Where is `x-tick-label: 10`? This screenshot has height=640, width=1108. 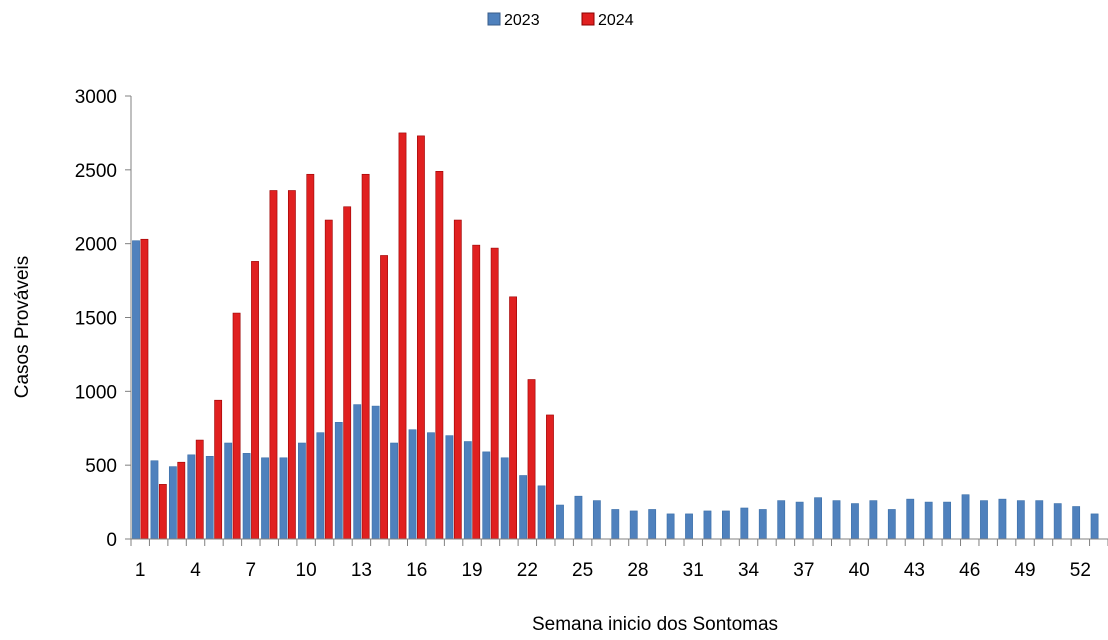 x-tick-label: 10 is located at coordinates (306, 570).